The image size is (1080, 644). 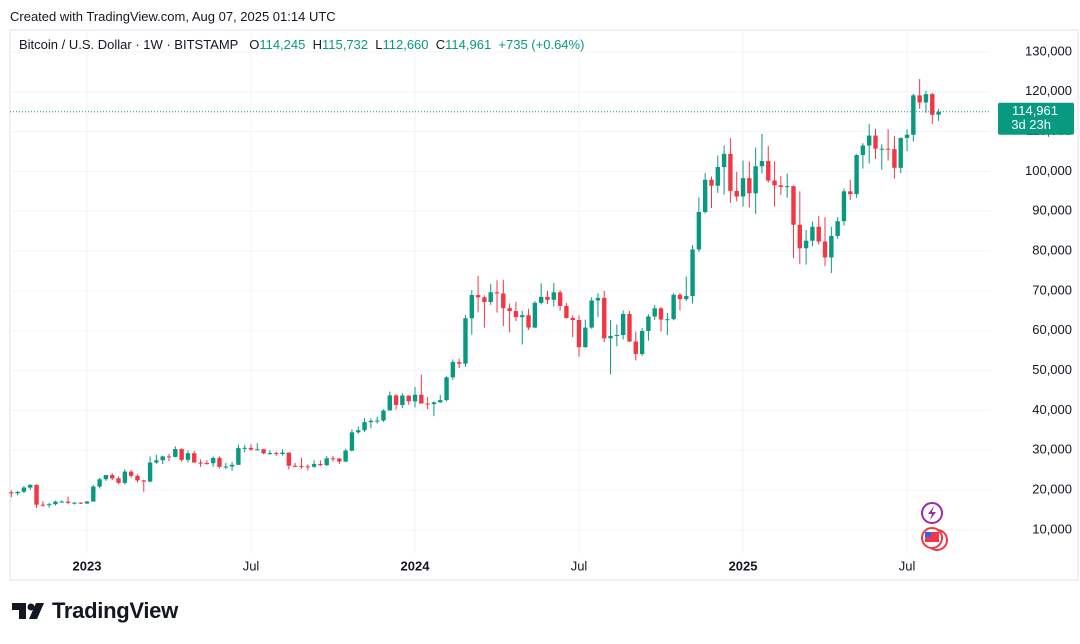 What do you see at coordinates (129, 44) in the screenshot?
I see `symbol: Bitcoin / U.S. Dollar · 1W · BITSTAMP` at bounding box center [129, 44].